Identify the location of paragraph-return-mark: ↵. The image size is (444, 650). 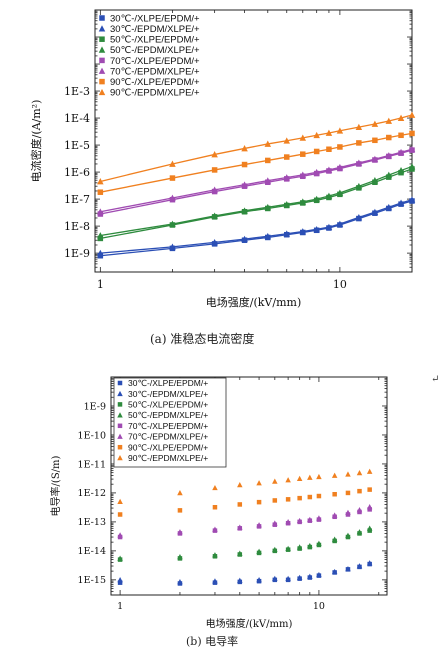
(435, 379).